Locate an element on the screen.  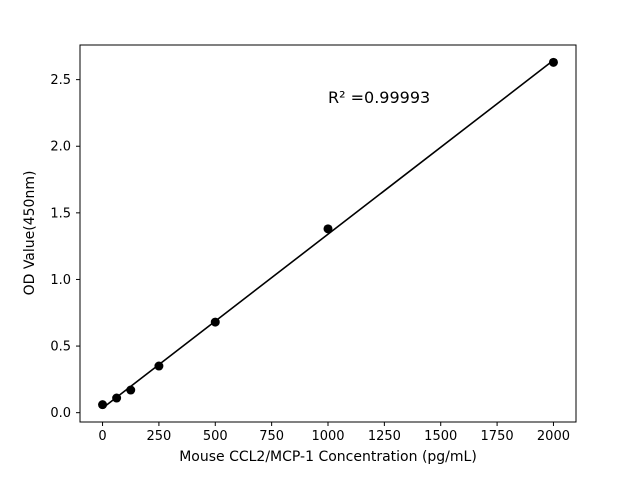
x-tick-label: 2000 is located at coordinates (553, 436).